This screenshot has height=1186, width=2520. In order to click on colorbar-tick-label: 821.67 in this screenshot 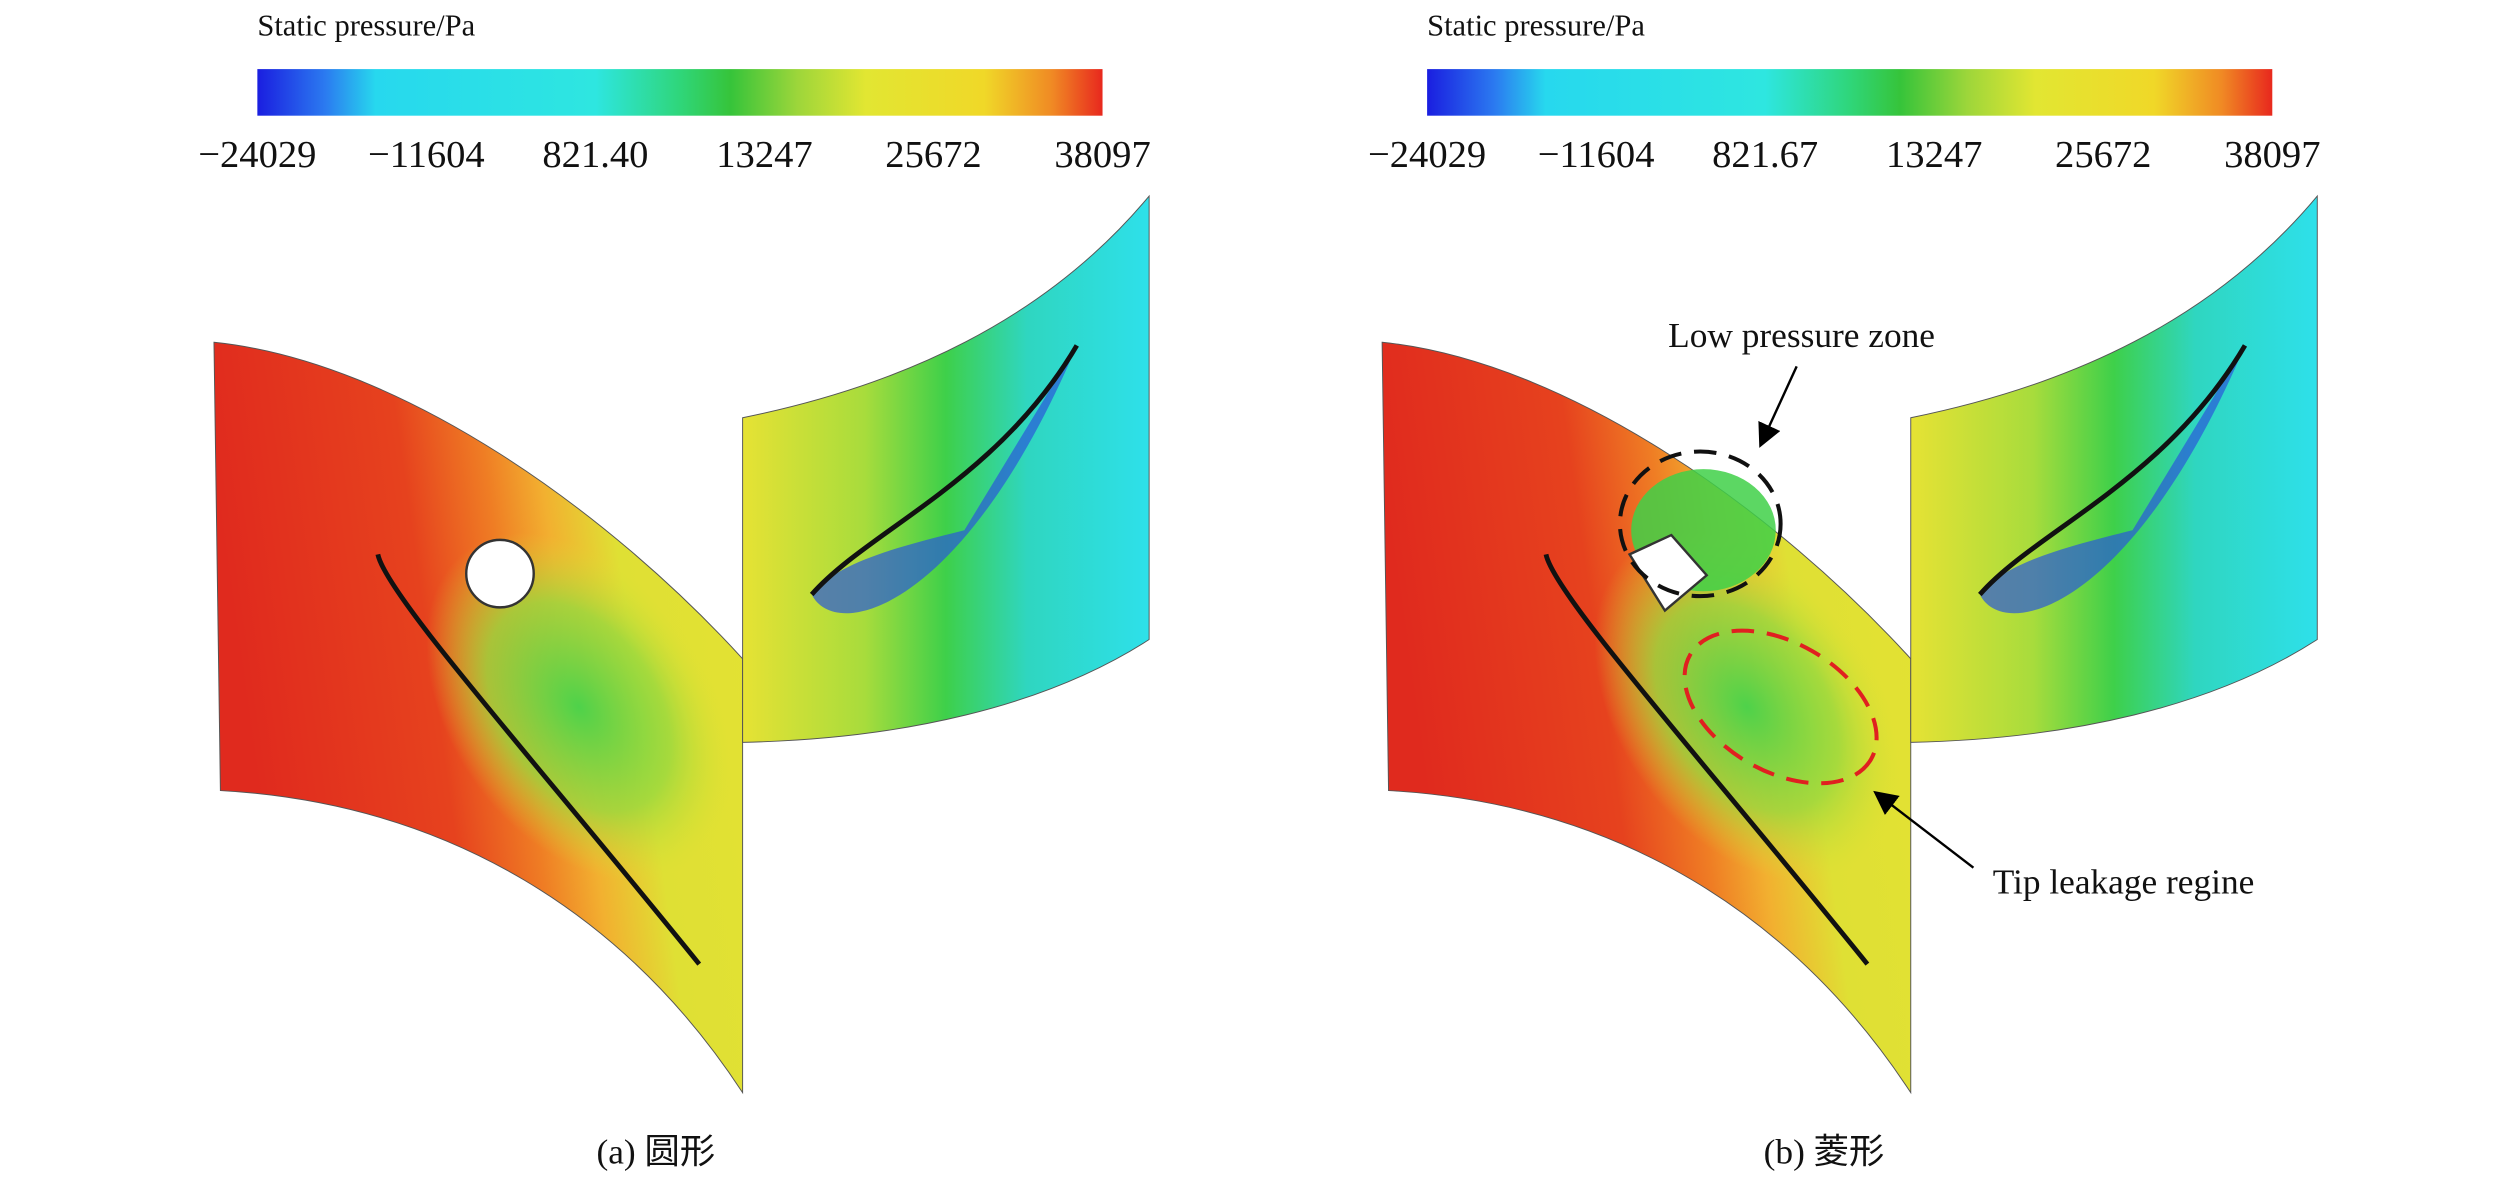, I will do `click(1765, 155)`.